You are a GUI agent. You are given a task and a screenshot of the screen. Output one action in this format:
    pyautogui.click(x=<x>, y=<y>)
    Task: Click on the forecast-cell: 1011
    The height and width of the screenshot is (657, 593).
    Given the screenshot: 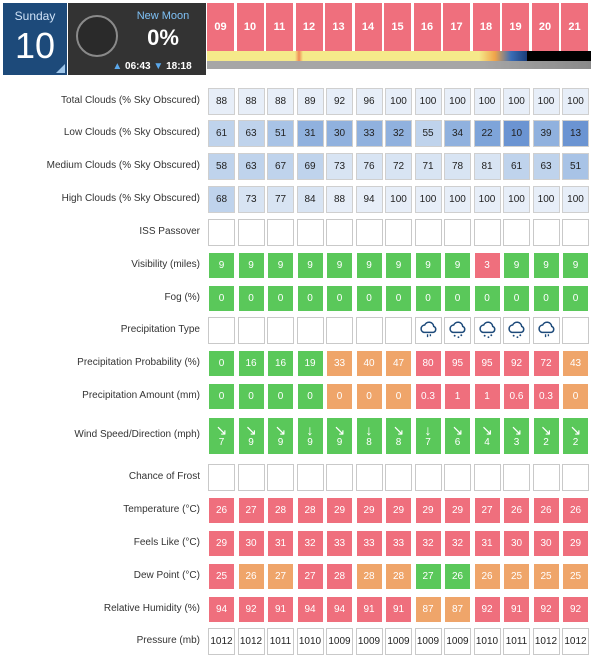 What is the action you would take?
    pyautogui.click(x=280, y=641)
    